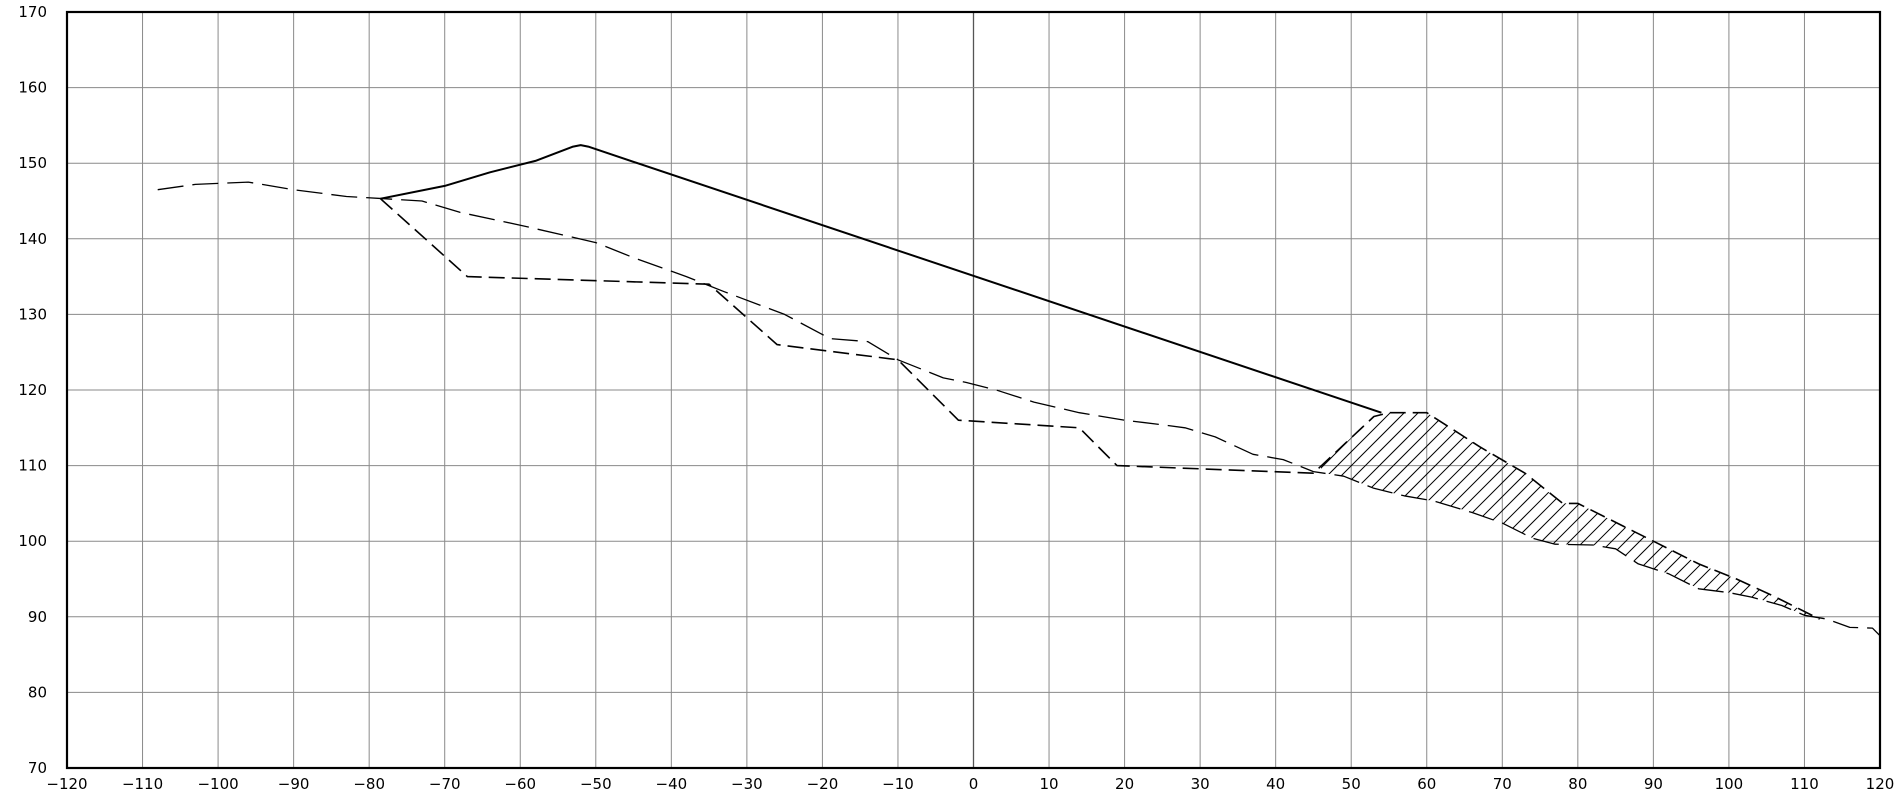 Image resolution: width=1900 pixels, height=796 pixels. What do you see at coordinates (1804, 784) in the screenshot?
I see `x-tick-label: 110` at bounding box center [1804, 784].